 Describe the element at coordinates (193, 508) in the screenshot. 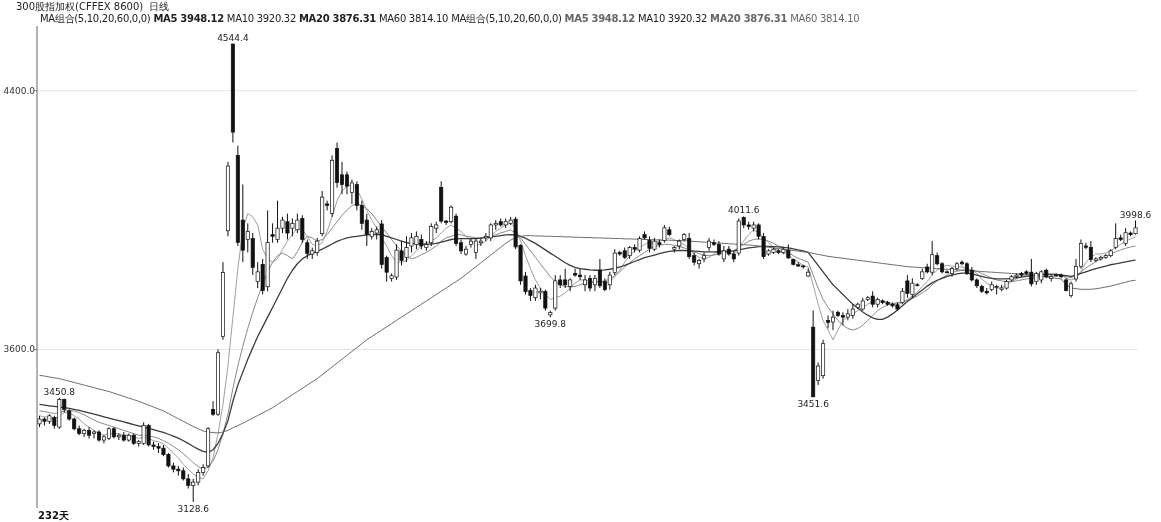

I see `annotation: 3128.6` at that location.